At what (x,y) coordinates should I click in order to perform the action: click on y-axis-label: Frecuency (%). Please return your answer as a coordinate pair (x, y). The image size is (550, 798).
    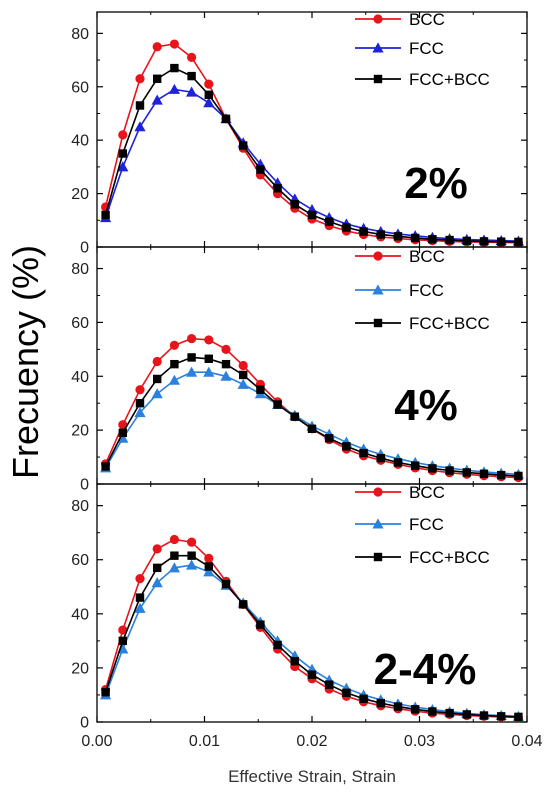
    Looking at the image, I should click on (25, 362).